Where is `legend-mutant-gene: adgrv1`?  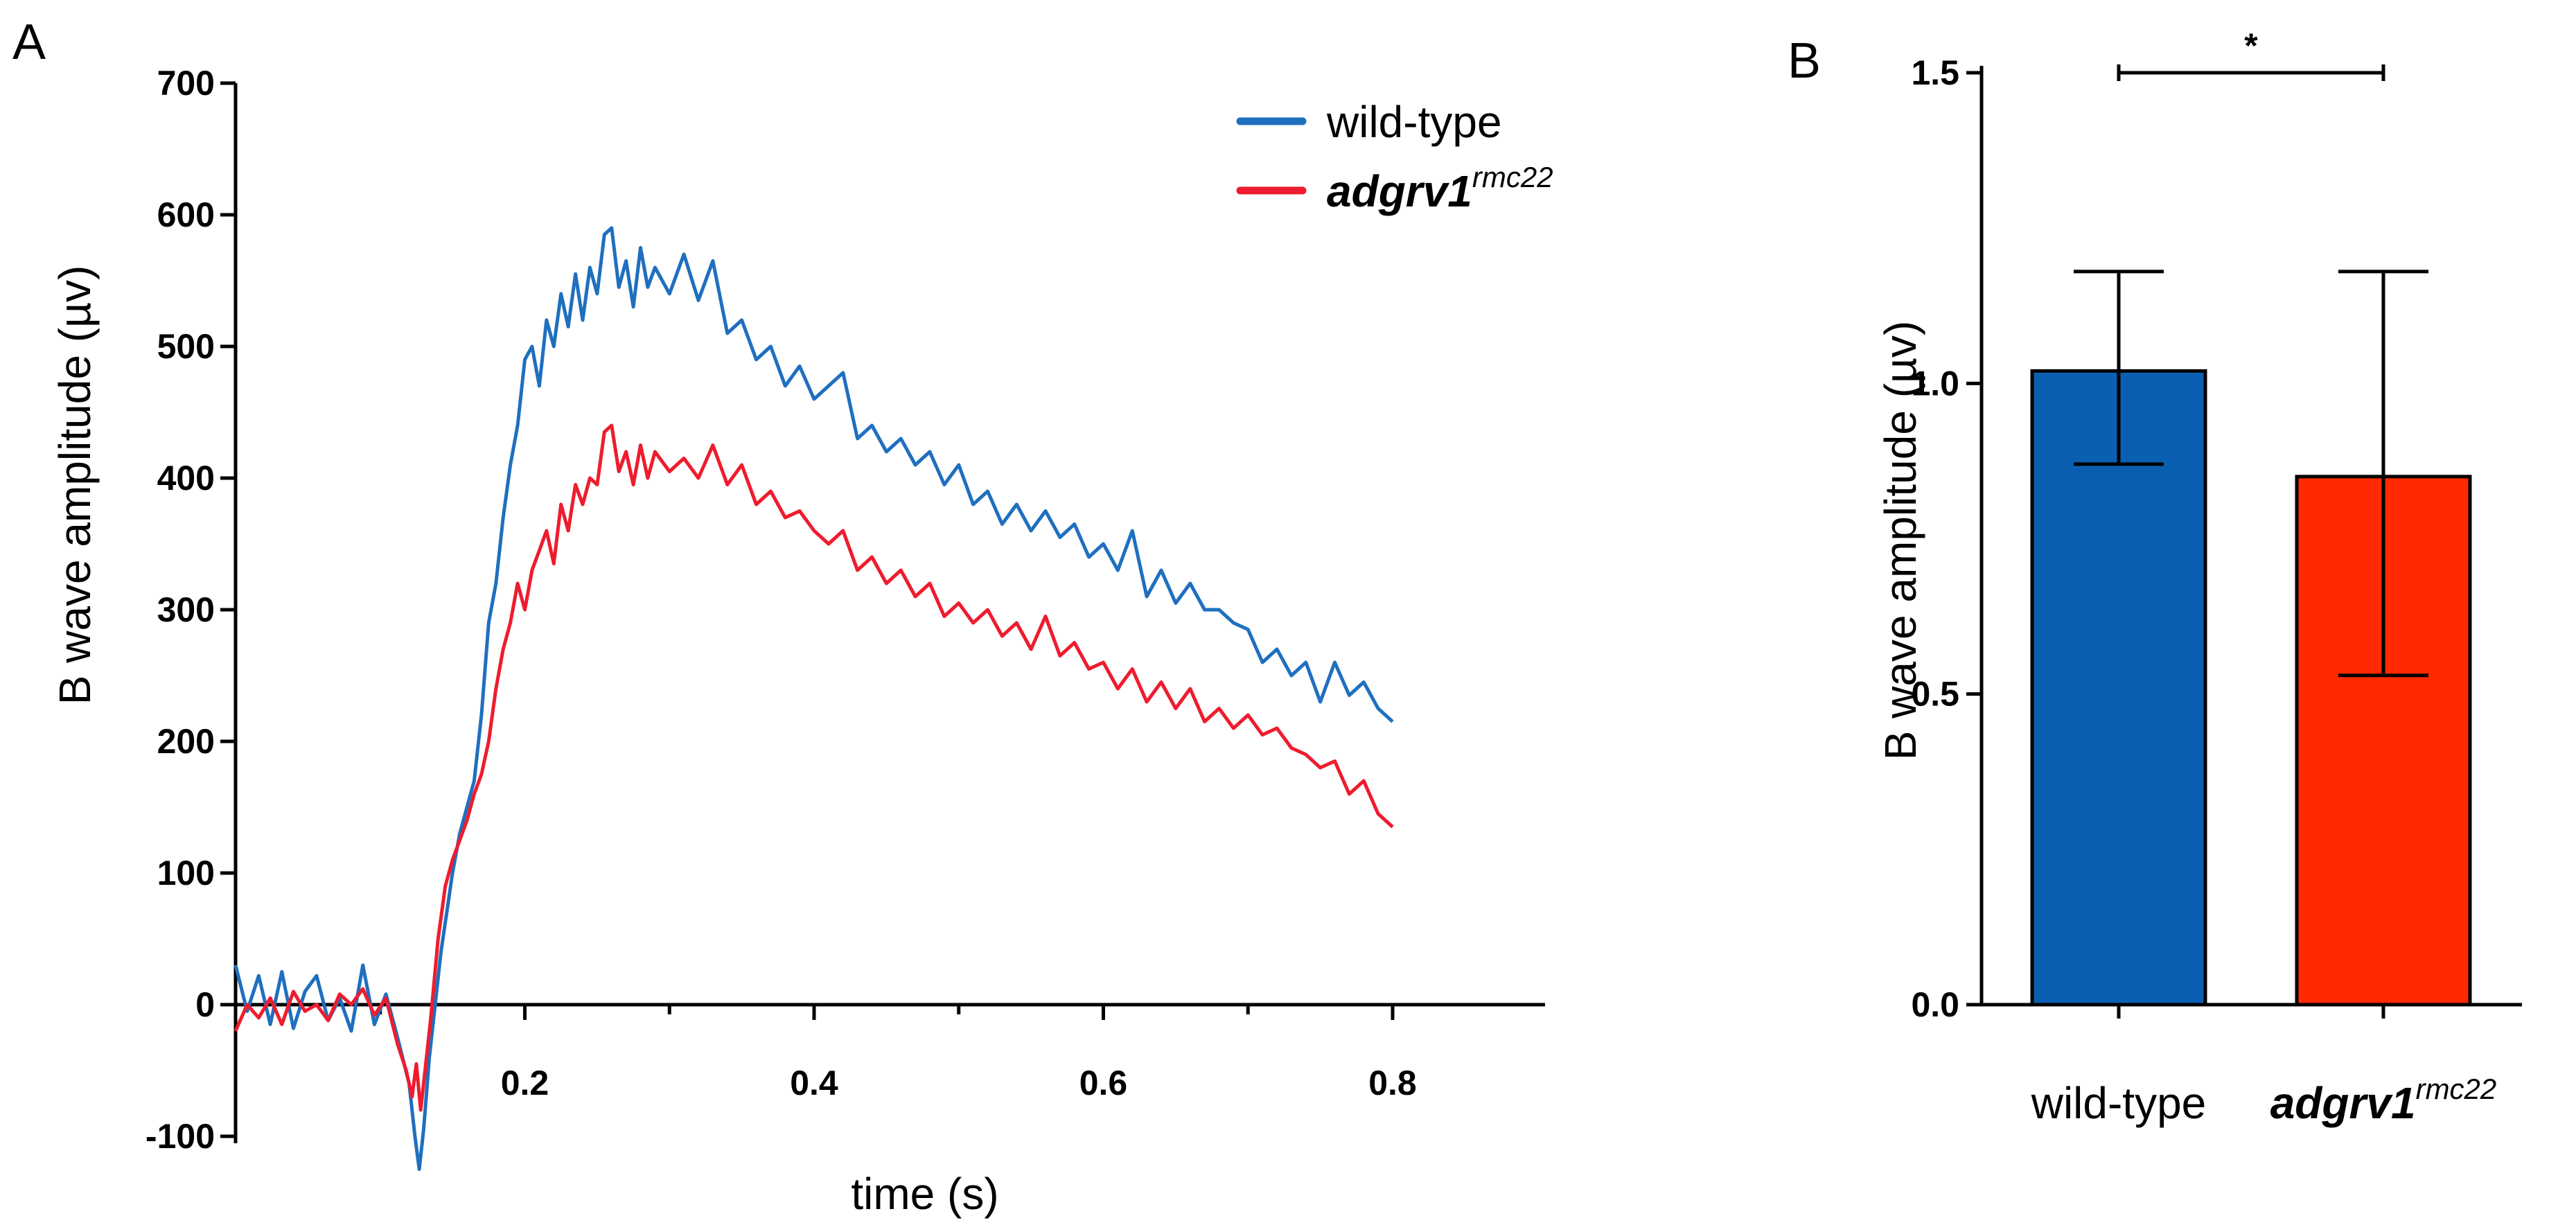
legend-mutant-gene: adgrv1 is located at coordinates (1400, 191).